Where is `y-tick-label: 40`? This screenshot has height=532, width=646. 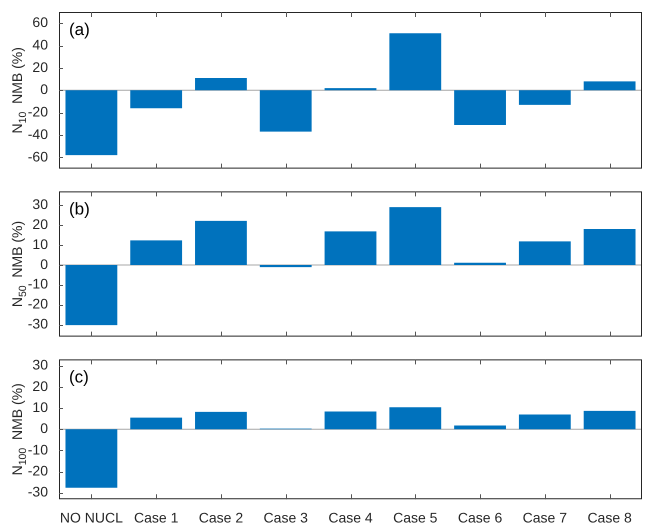
y-tick-label: 40 is located at coordinates (40, 44).